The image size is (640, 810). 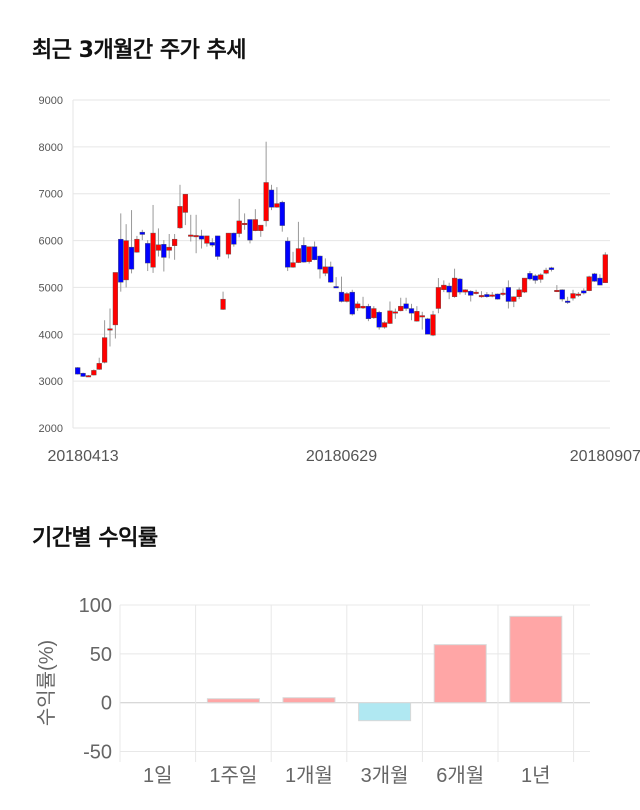 What do you see at coordinates (106, 704) in the screenshot?
I see `y-tick-label: 0` at bounding box center [106, 704].